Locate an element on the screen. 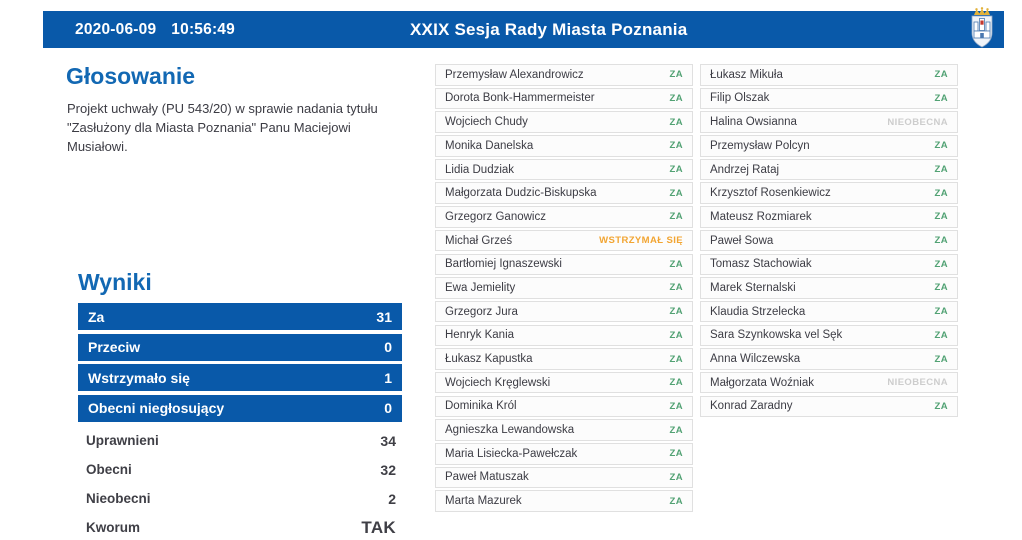  result-bar-value: 31 is located at coordinates (384, 316).